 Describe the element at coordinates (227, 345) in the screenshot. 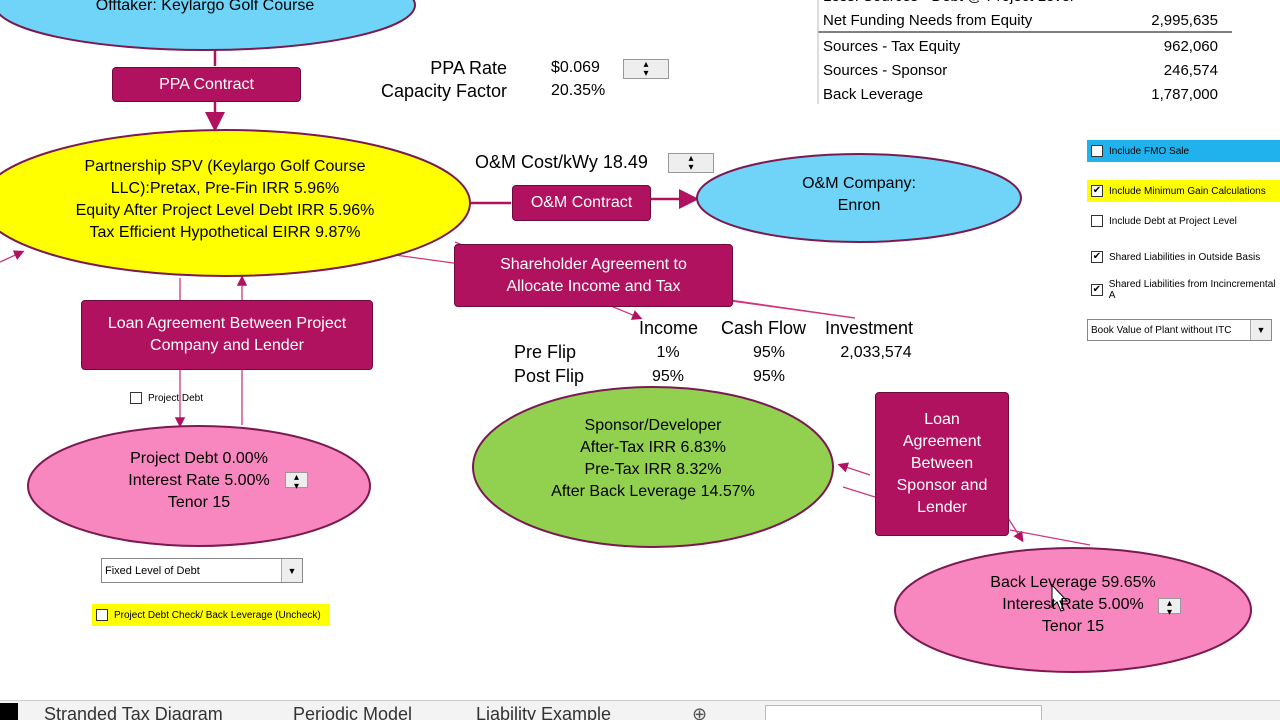

I see `box-text: Company and Lender` at that location.